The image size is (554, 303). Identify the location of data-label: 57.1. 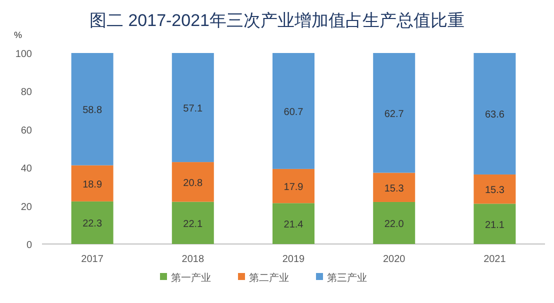
(193, 109).